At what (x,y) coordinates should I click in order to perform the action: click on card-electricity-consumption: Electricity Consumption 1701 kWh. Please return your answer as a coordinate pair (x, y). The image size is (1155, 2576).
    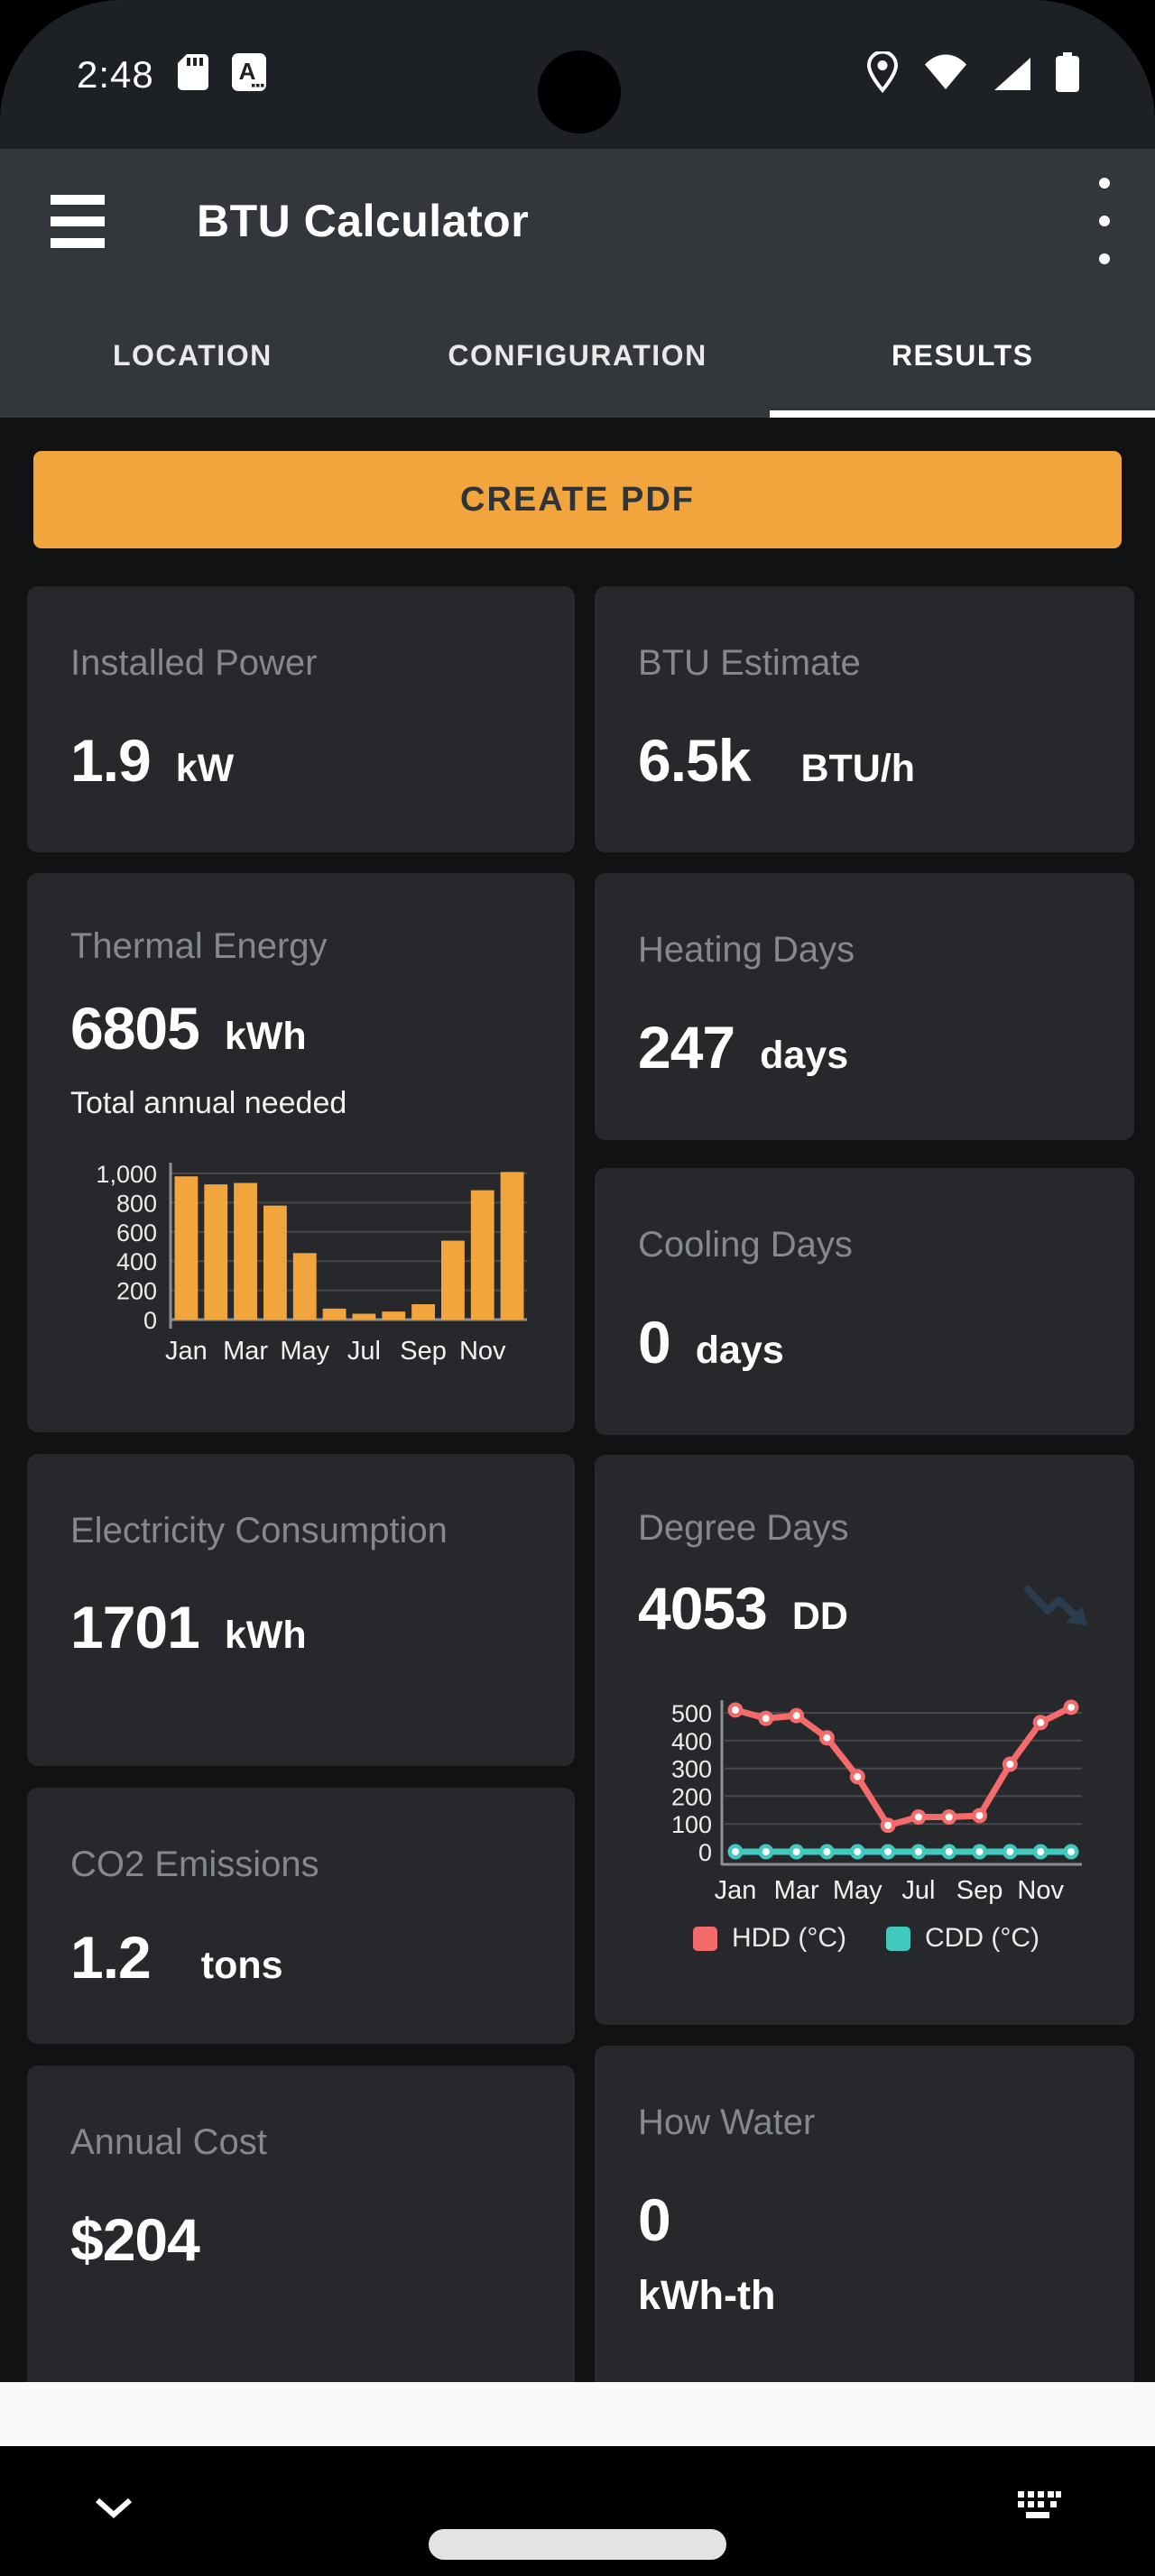
    Looking at the image, I should click on (301, 1610).